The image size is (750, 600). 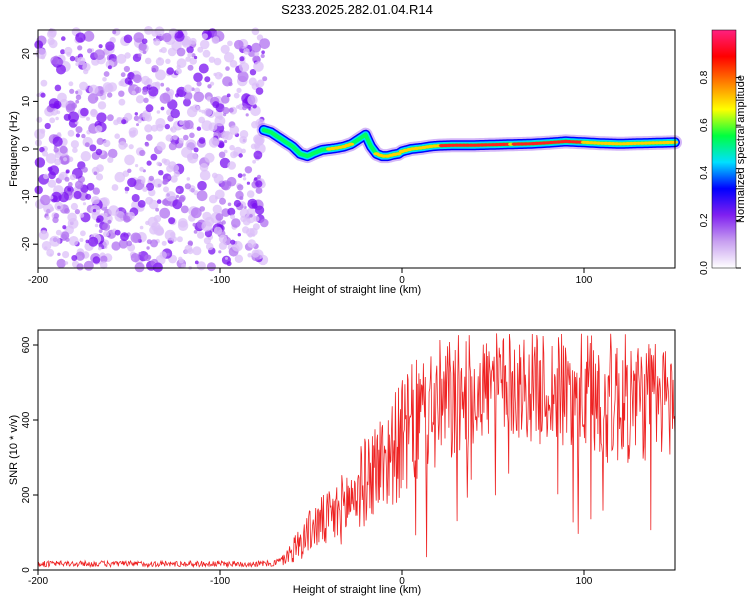 I want to click on colorbar-ticks: 0.0 0.2 0.4 0.6 0.8, so click(x=720, y=172).